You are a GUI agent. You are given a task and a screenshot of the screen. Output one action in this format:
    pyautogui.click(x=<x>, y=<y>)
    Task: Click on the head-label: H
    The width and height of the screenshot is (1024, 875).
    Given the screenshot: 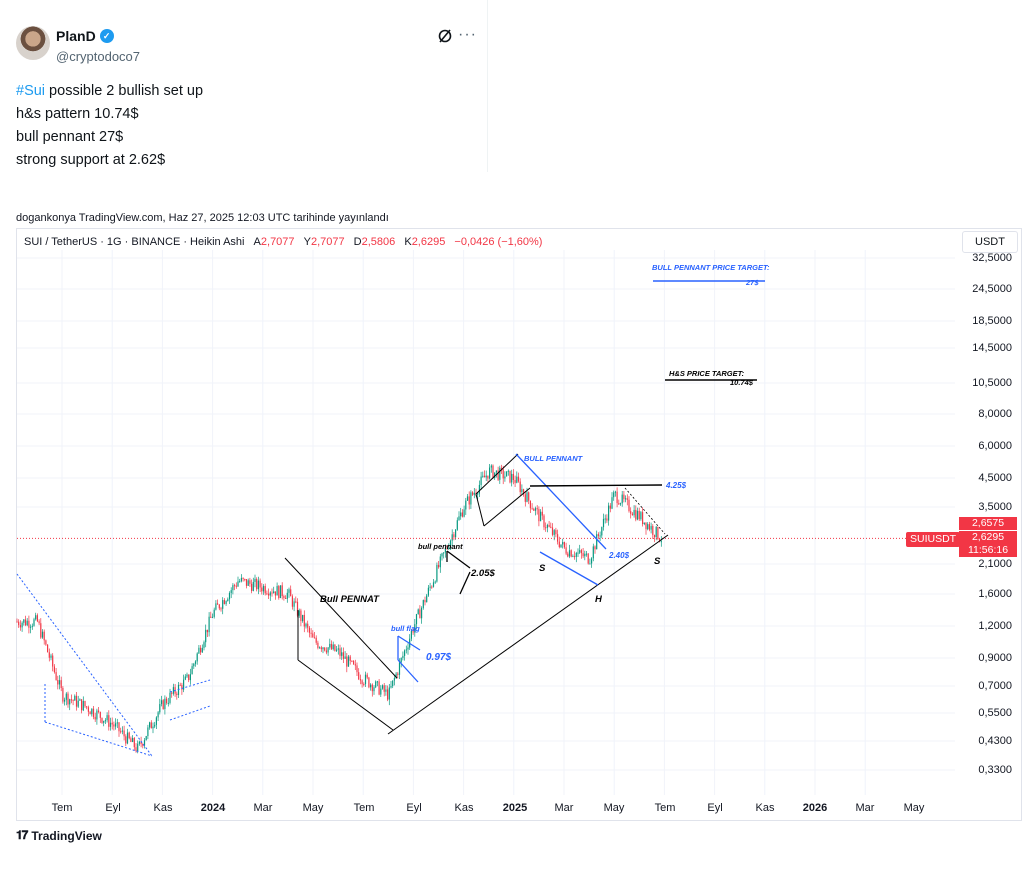 What is the action you would take?
    pyautogui.click(x=598, y=599)
    